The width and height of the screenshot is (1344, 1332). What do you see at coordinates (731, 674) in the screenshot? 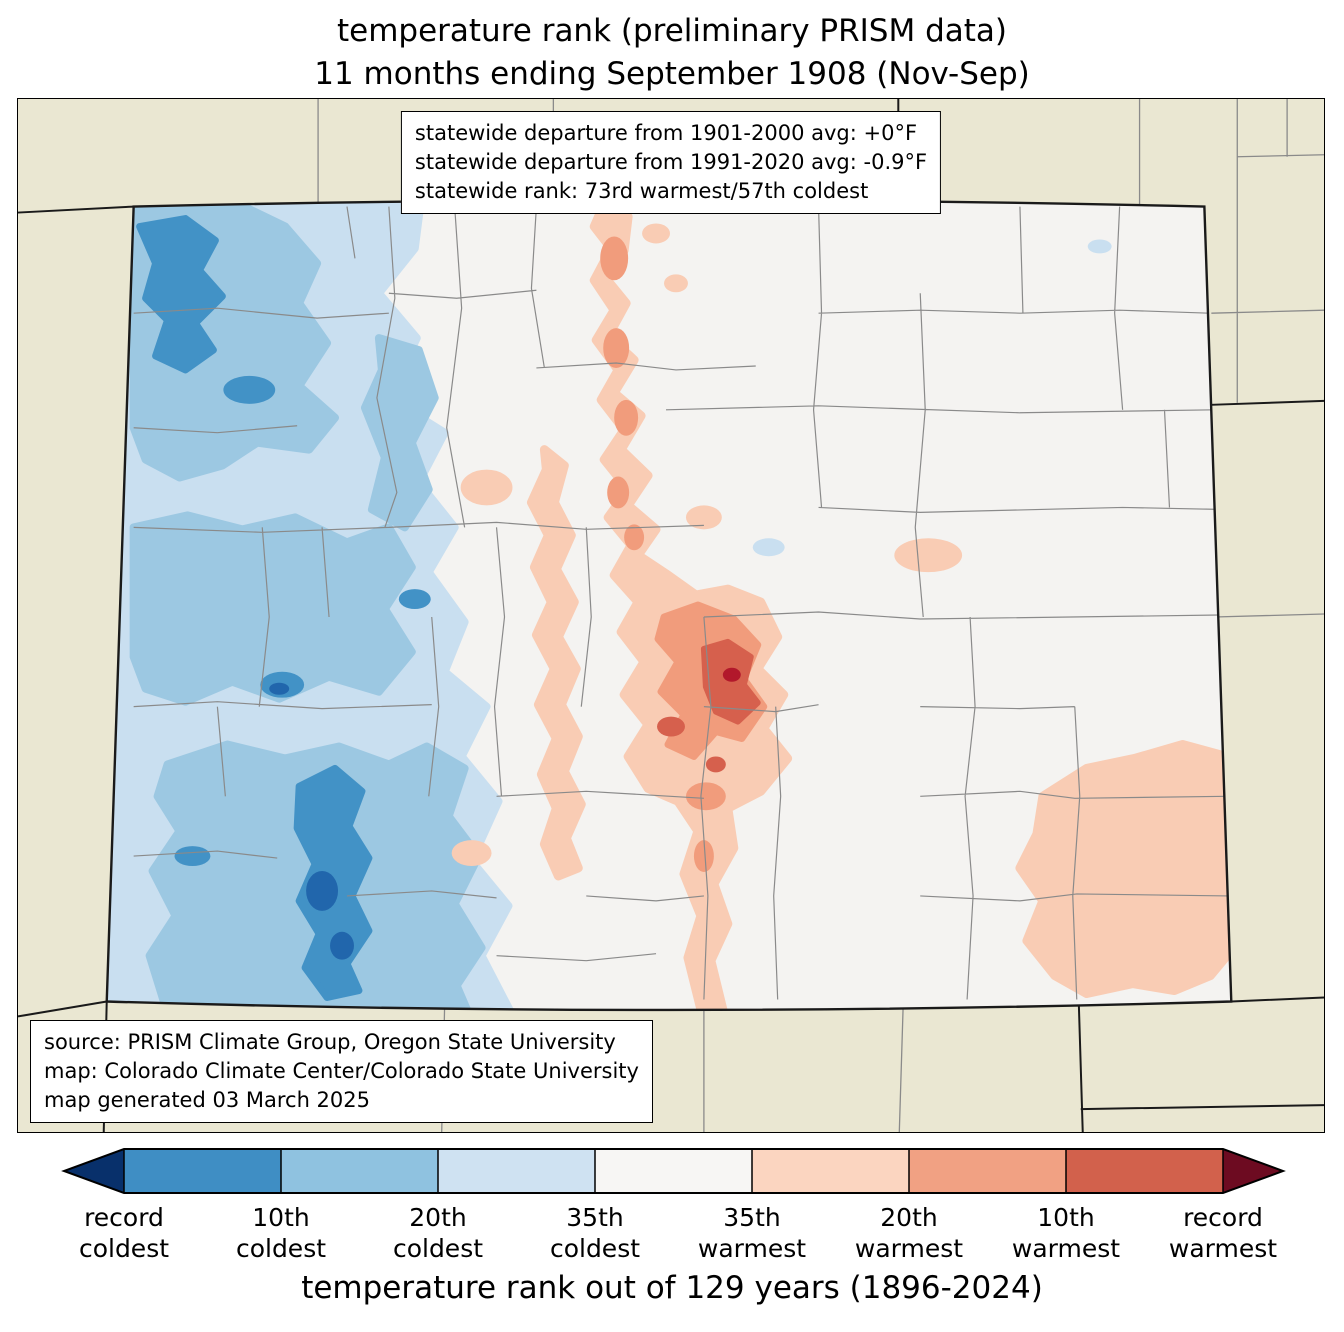
I see `record-warm-core` at bounding box center [731, 674].